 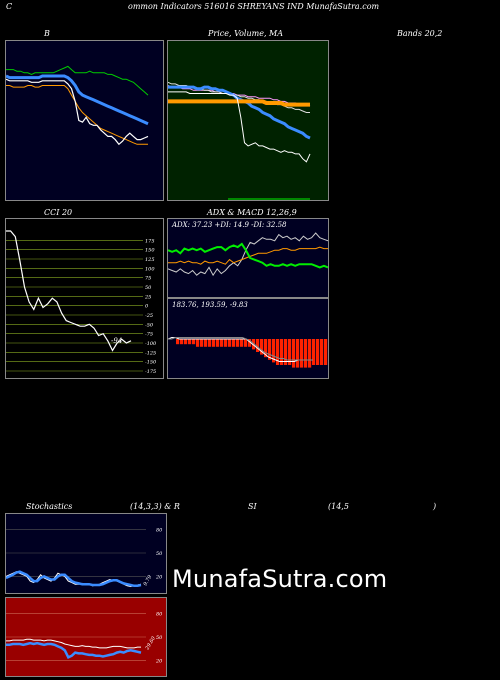 I want to click on bollinger-chart, so click(x=77, y=105).